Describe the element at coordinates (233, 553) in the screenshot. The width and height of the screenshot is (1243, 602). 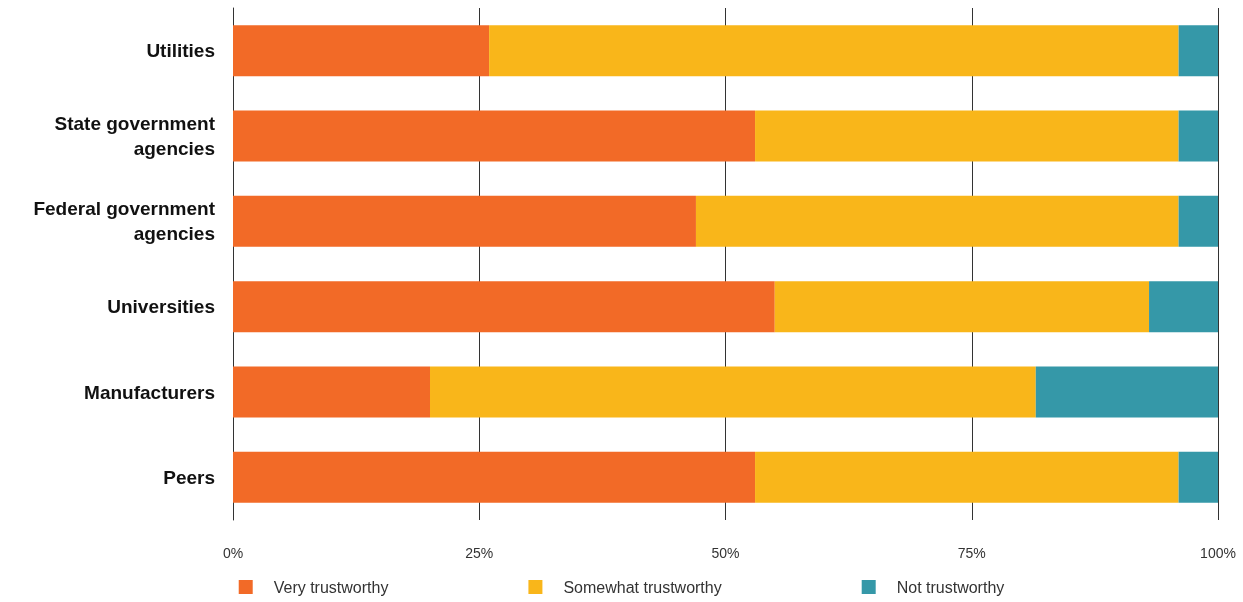
I see `x-tick-label: 0%` at that location.